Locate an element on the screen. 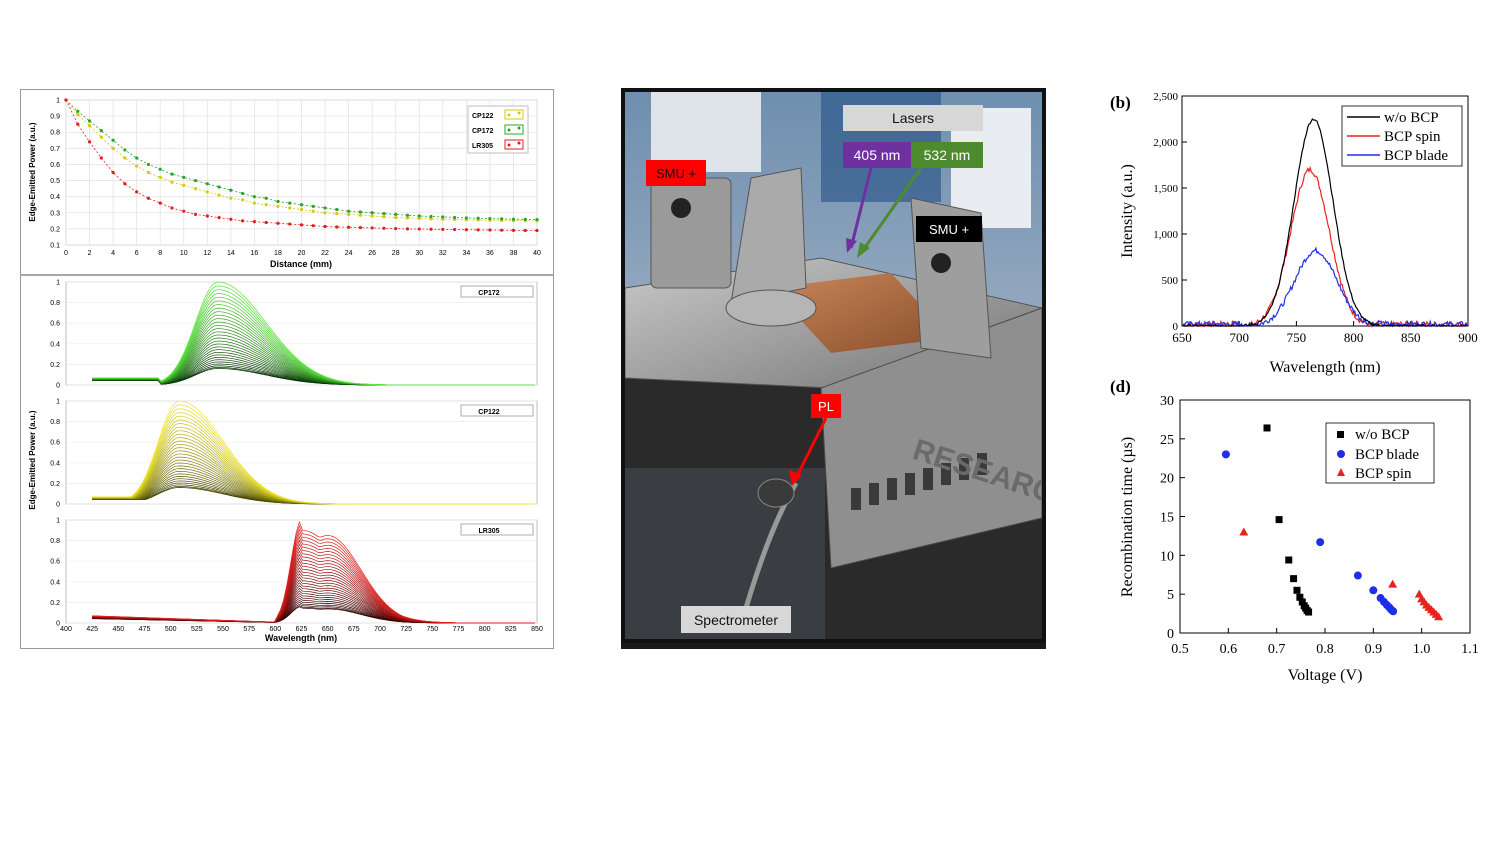 This screenshot has width=1502, height=845. spectra-xtick-label: 500 is located at coordinates (171, 629).